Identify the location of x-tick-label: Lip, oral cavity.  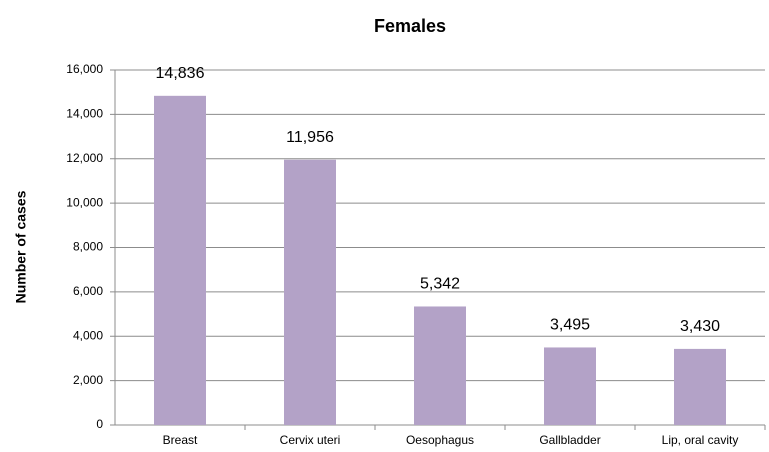
(700, 440).